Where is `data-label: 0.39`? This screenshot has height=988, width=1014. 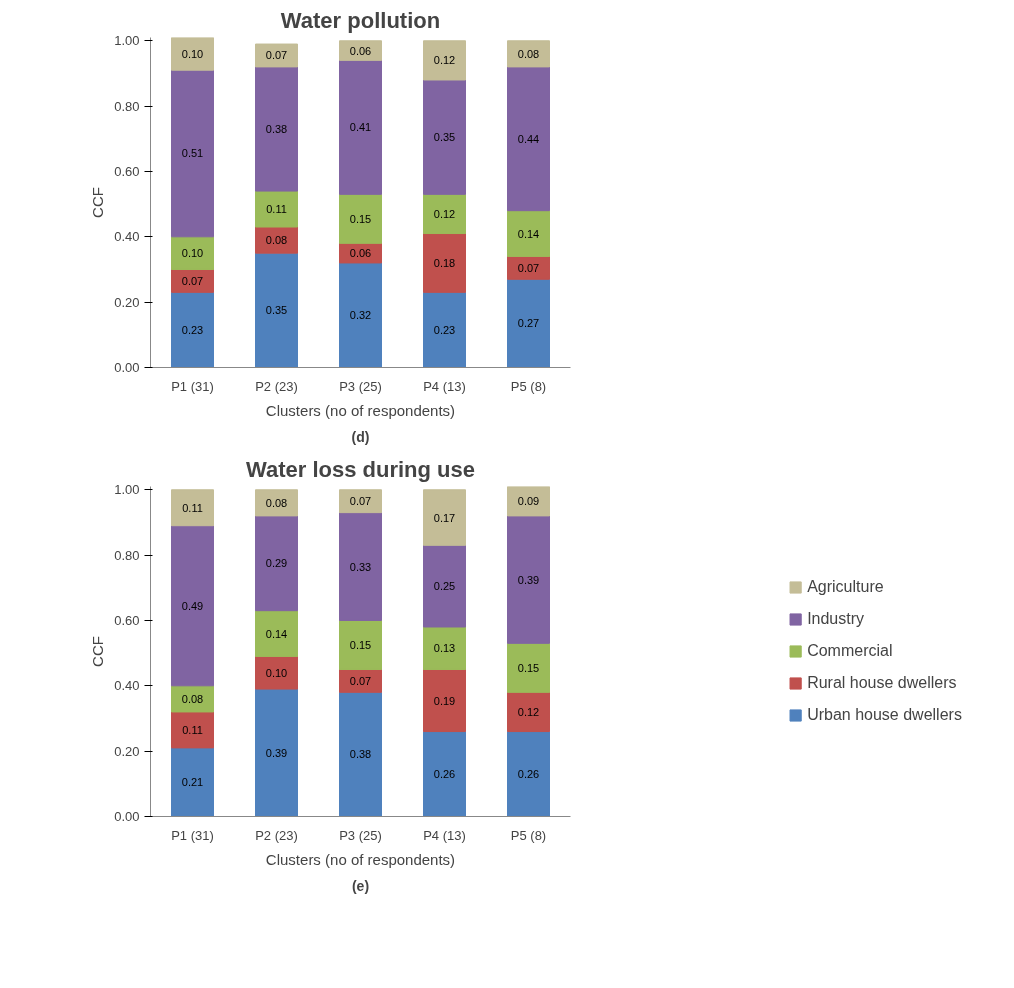
data-label: 0.39 is located at coordinates (276, 752).